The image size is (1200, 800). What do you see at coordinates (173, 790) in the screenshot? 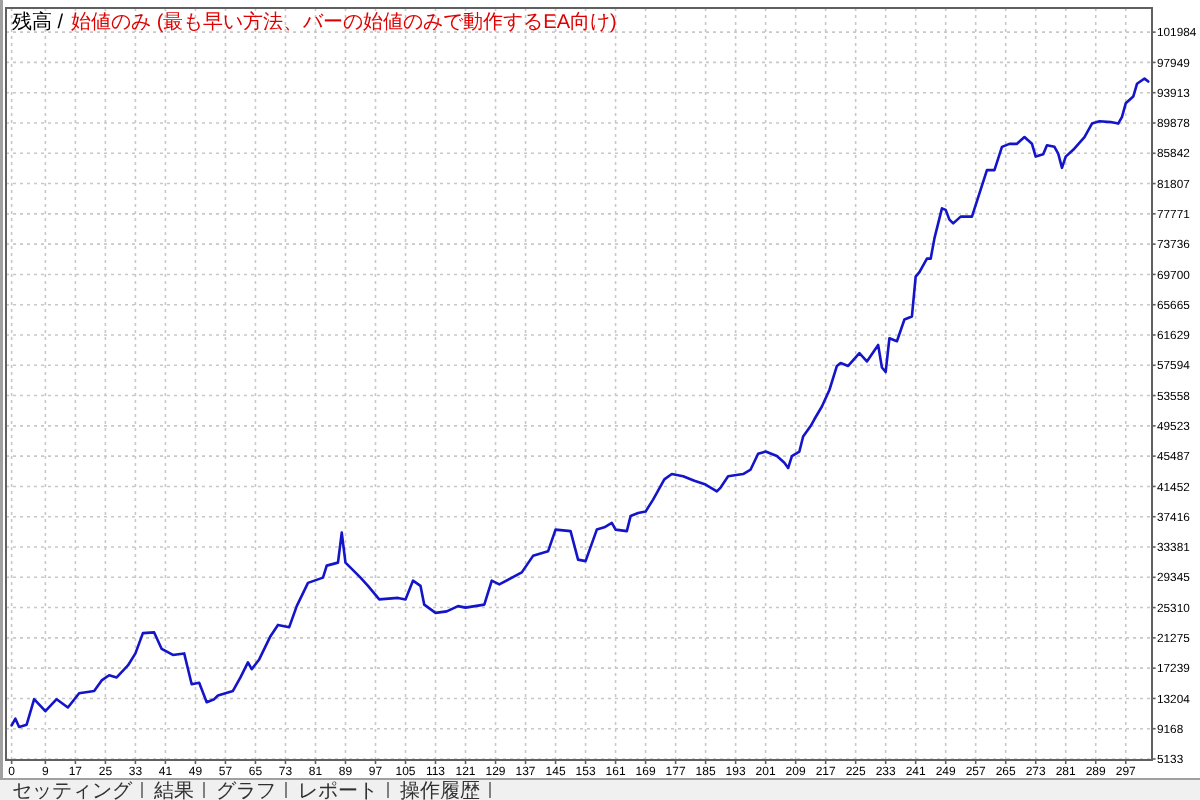
I see `text: 結果` at bounding box center [173, 790].